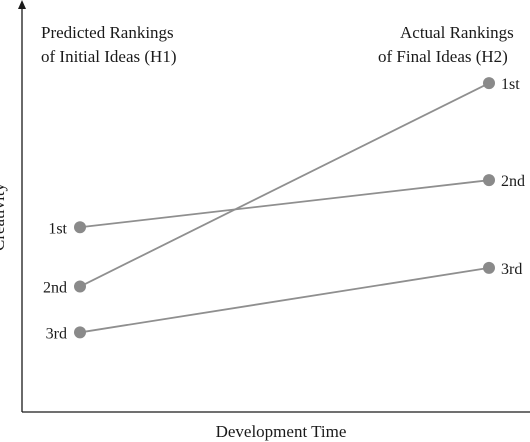 This screenshot has height=442, width=530. Describe the element at coordinates (55, 288) in the screenshot. I see `start-rank-label-2: 2nd` at that location.